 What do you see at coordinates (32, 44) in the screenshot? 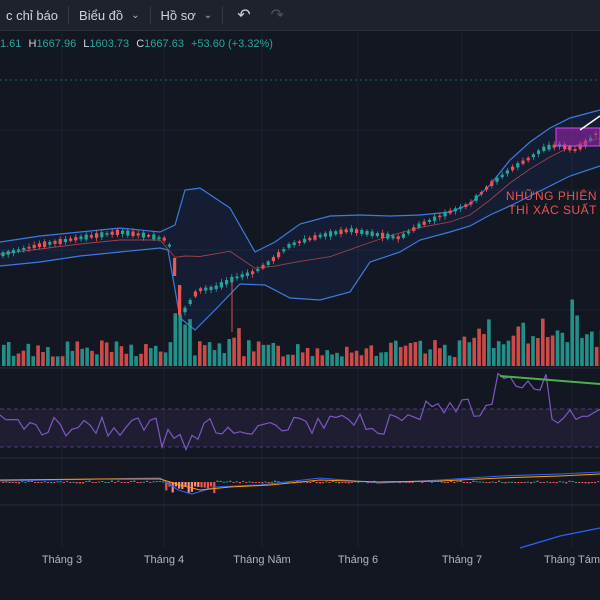
I see `high-key: H` at bounding box center [32, 44].